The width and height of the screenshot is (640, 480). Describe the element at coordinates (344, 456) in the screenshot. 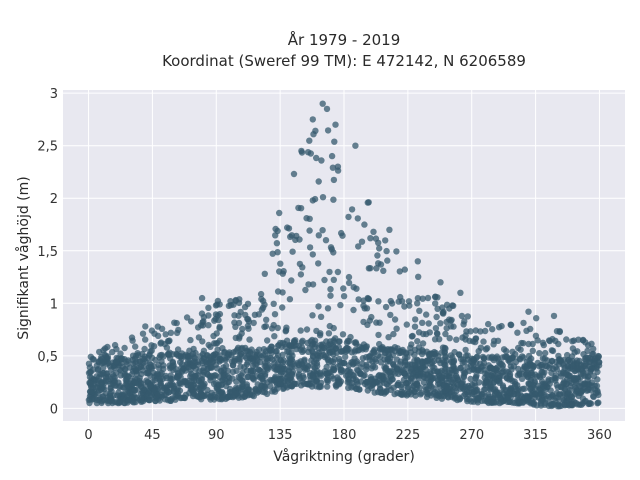

I see `x-axis-label: Vågriktning (grader)` at that location.